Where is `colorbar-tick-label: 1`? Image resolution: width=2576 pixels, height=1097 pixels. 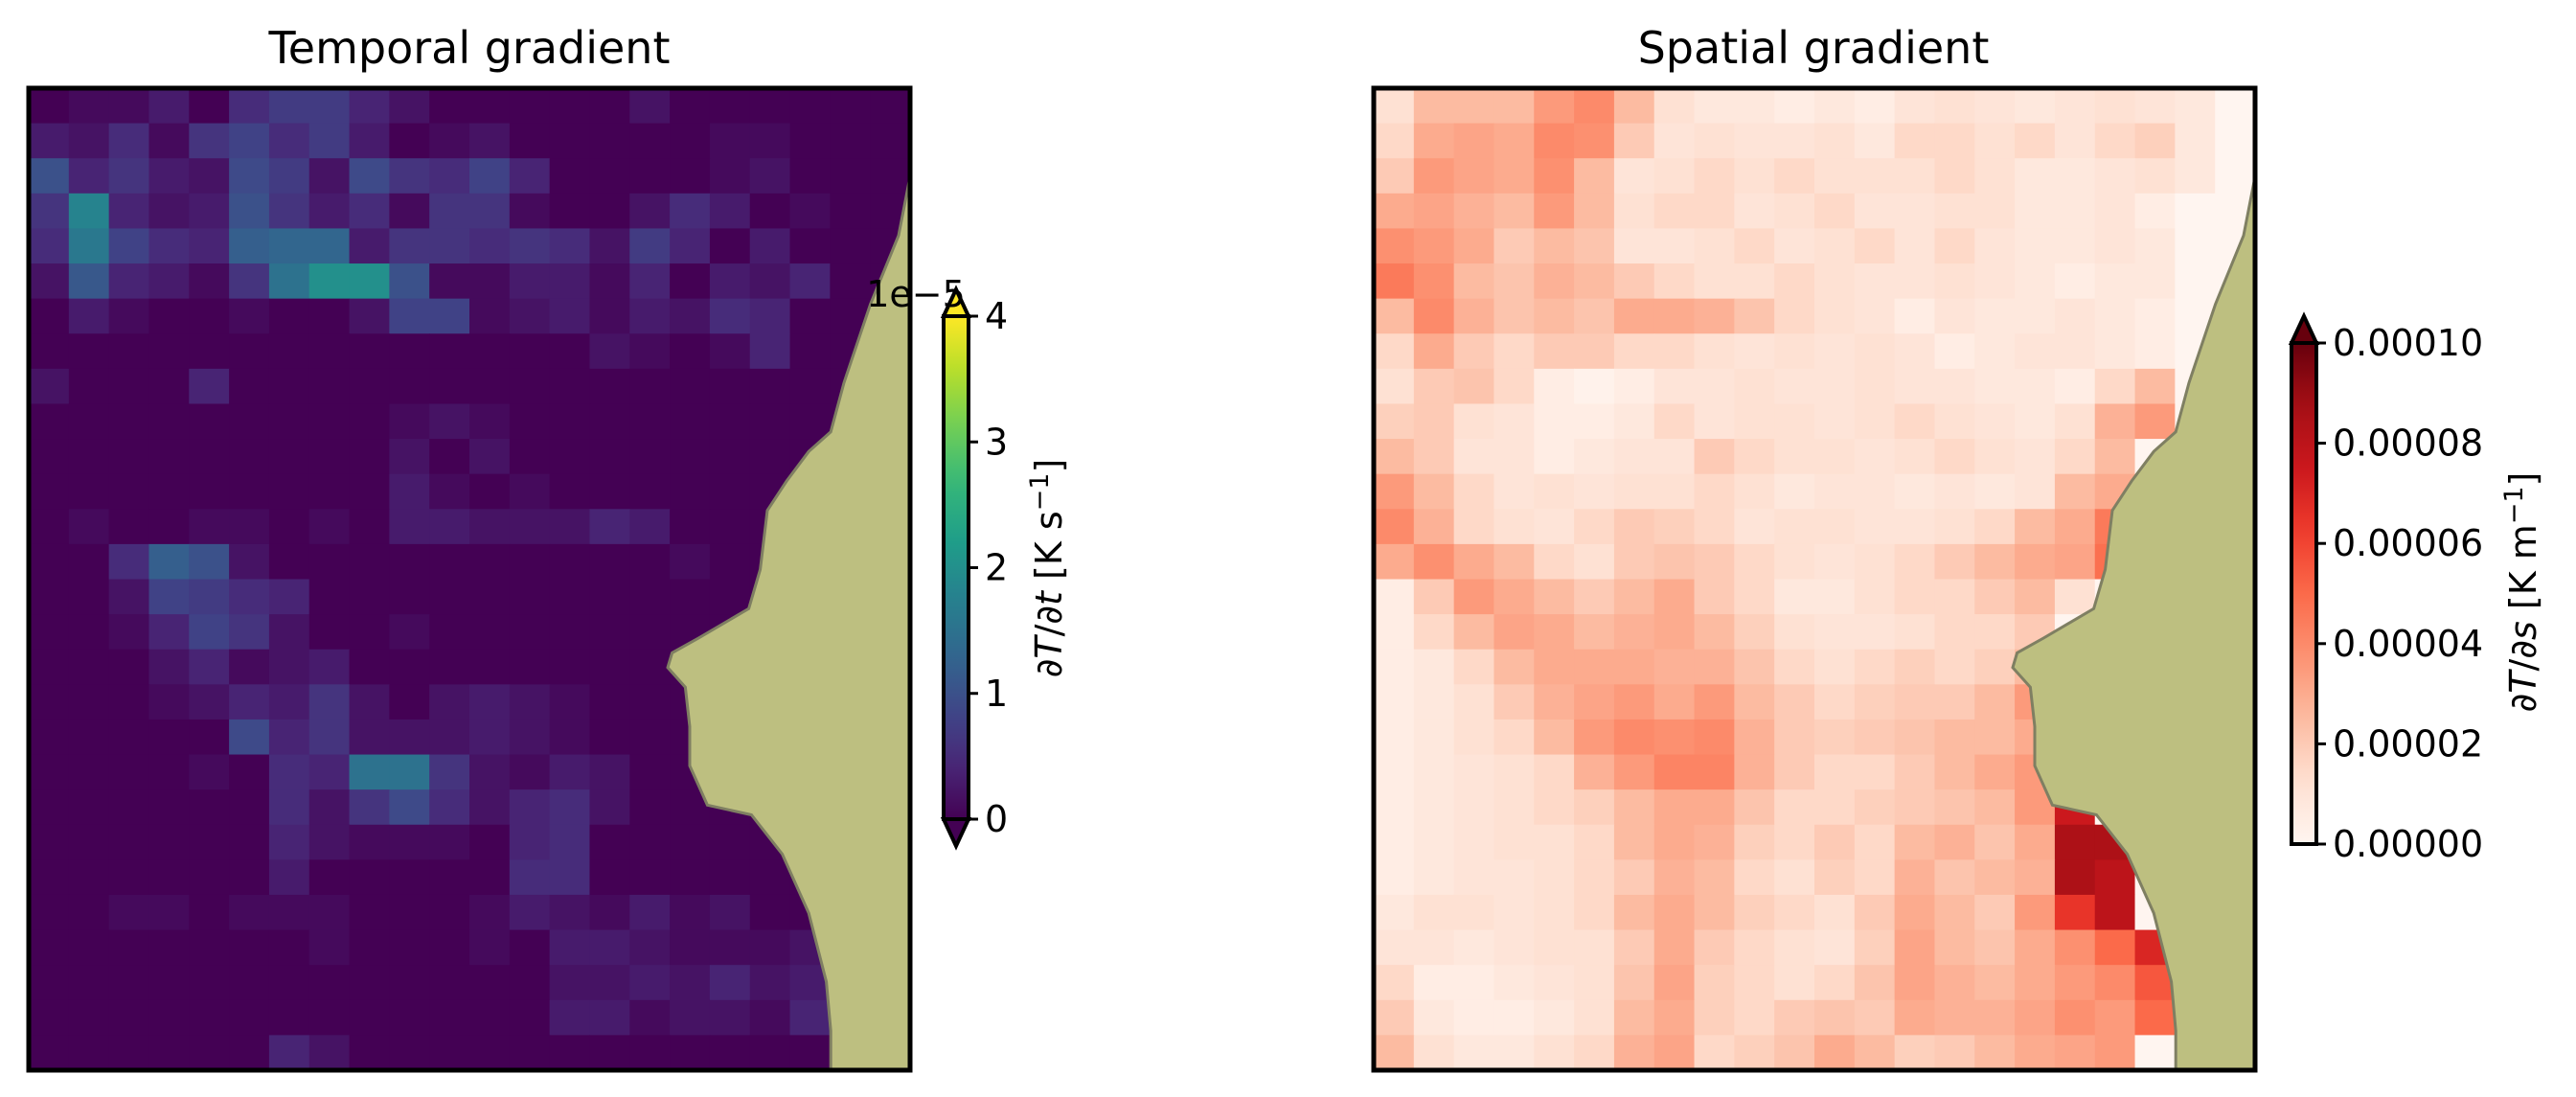
colorbar-tick-label: 1 is located at coordinates (996, 694).